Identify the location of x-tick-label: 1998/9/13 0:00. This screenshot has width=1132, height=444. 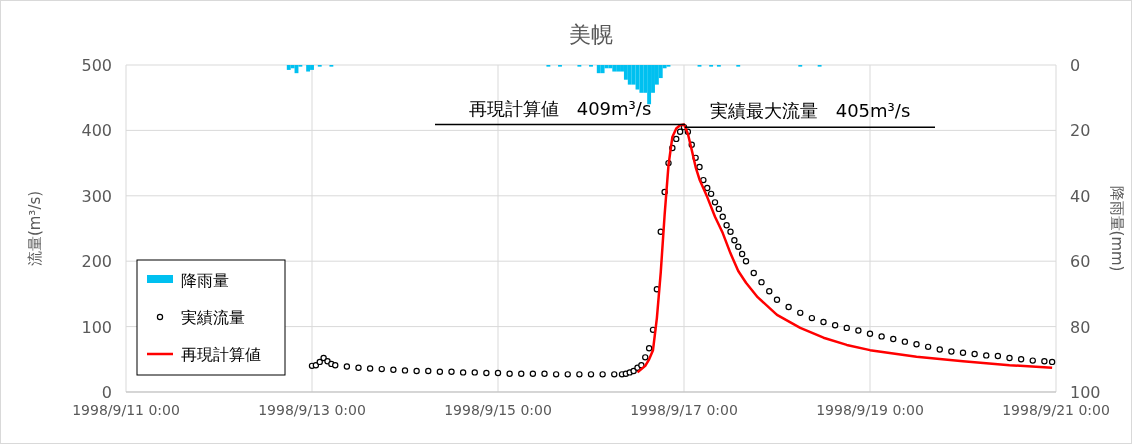
(312, 410).